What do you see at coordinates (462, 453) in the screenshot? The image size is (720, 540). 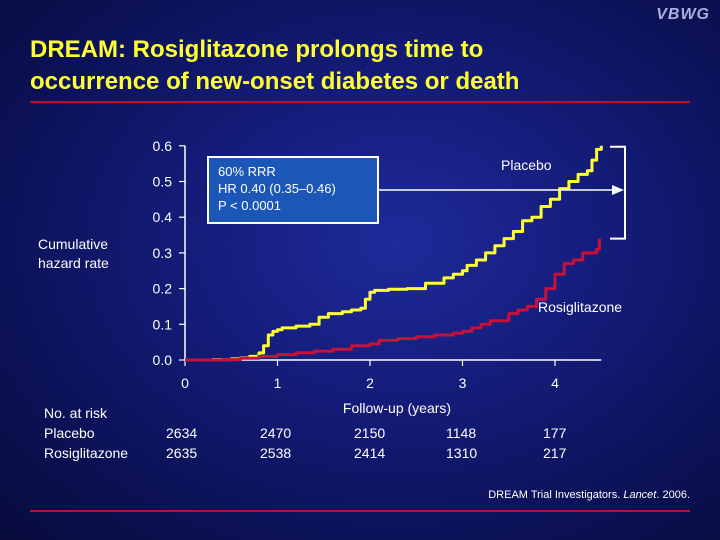 I see `at-risk-rosiglitazone-3: 1310` at bounding box center [462, 453].